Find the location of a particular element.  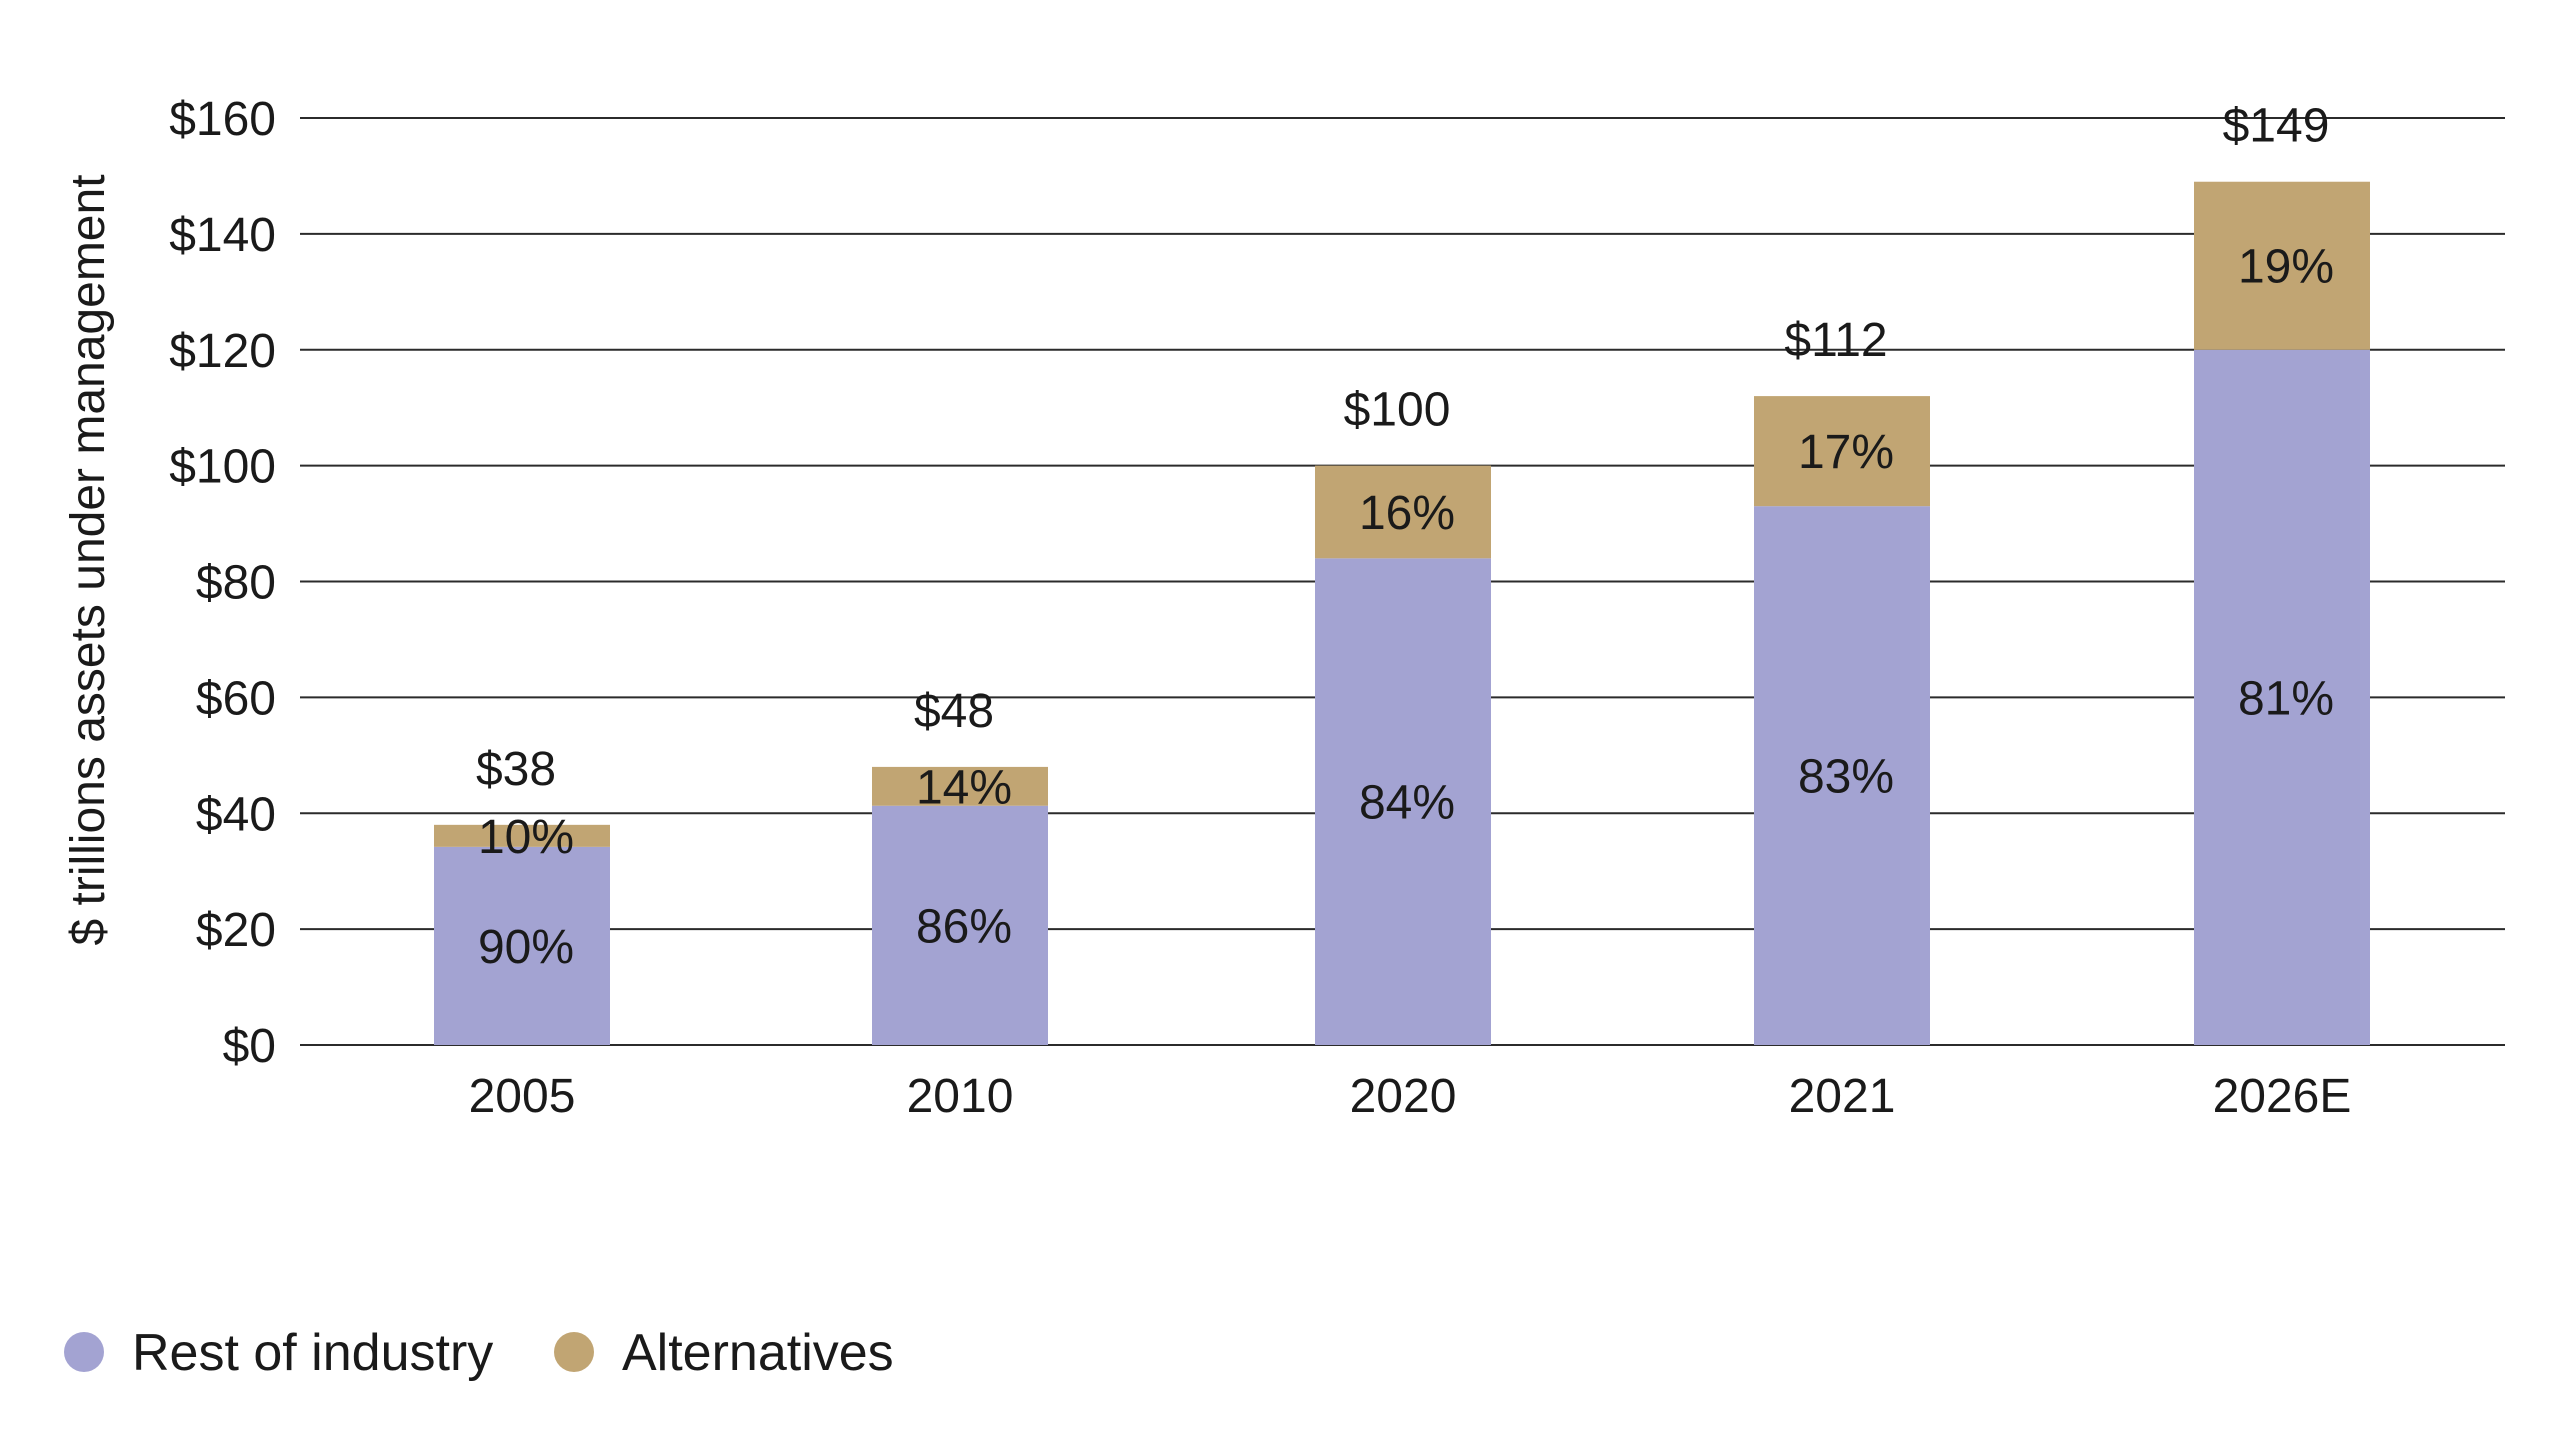

bar-total-label: $48 is located at coordinates (954, 711).